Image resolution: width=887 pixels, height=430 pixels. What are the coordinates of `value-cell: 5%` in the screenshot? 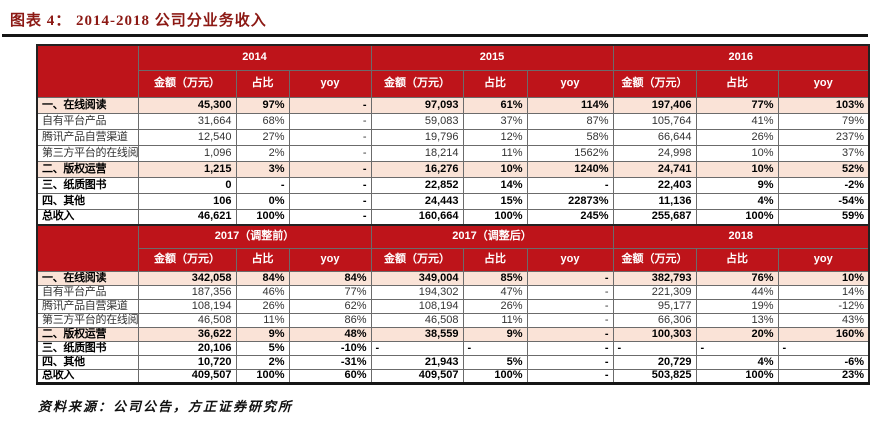 It's located at (262, 348).